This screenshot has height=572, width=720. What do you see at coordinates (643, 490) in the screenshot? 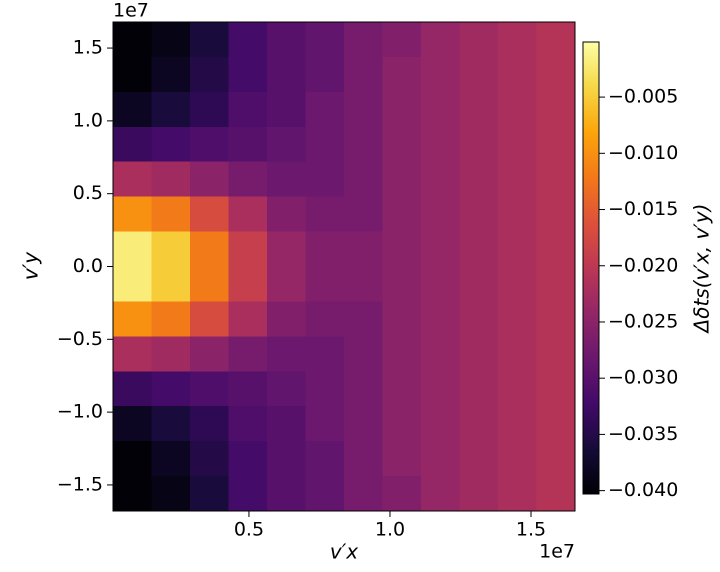
I see `colorbar-tick-label: −0.040` at bounding box center [643, 490].